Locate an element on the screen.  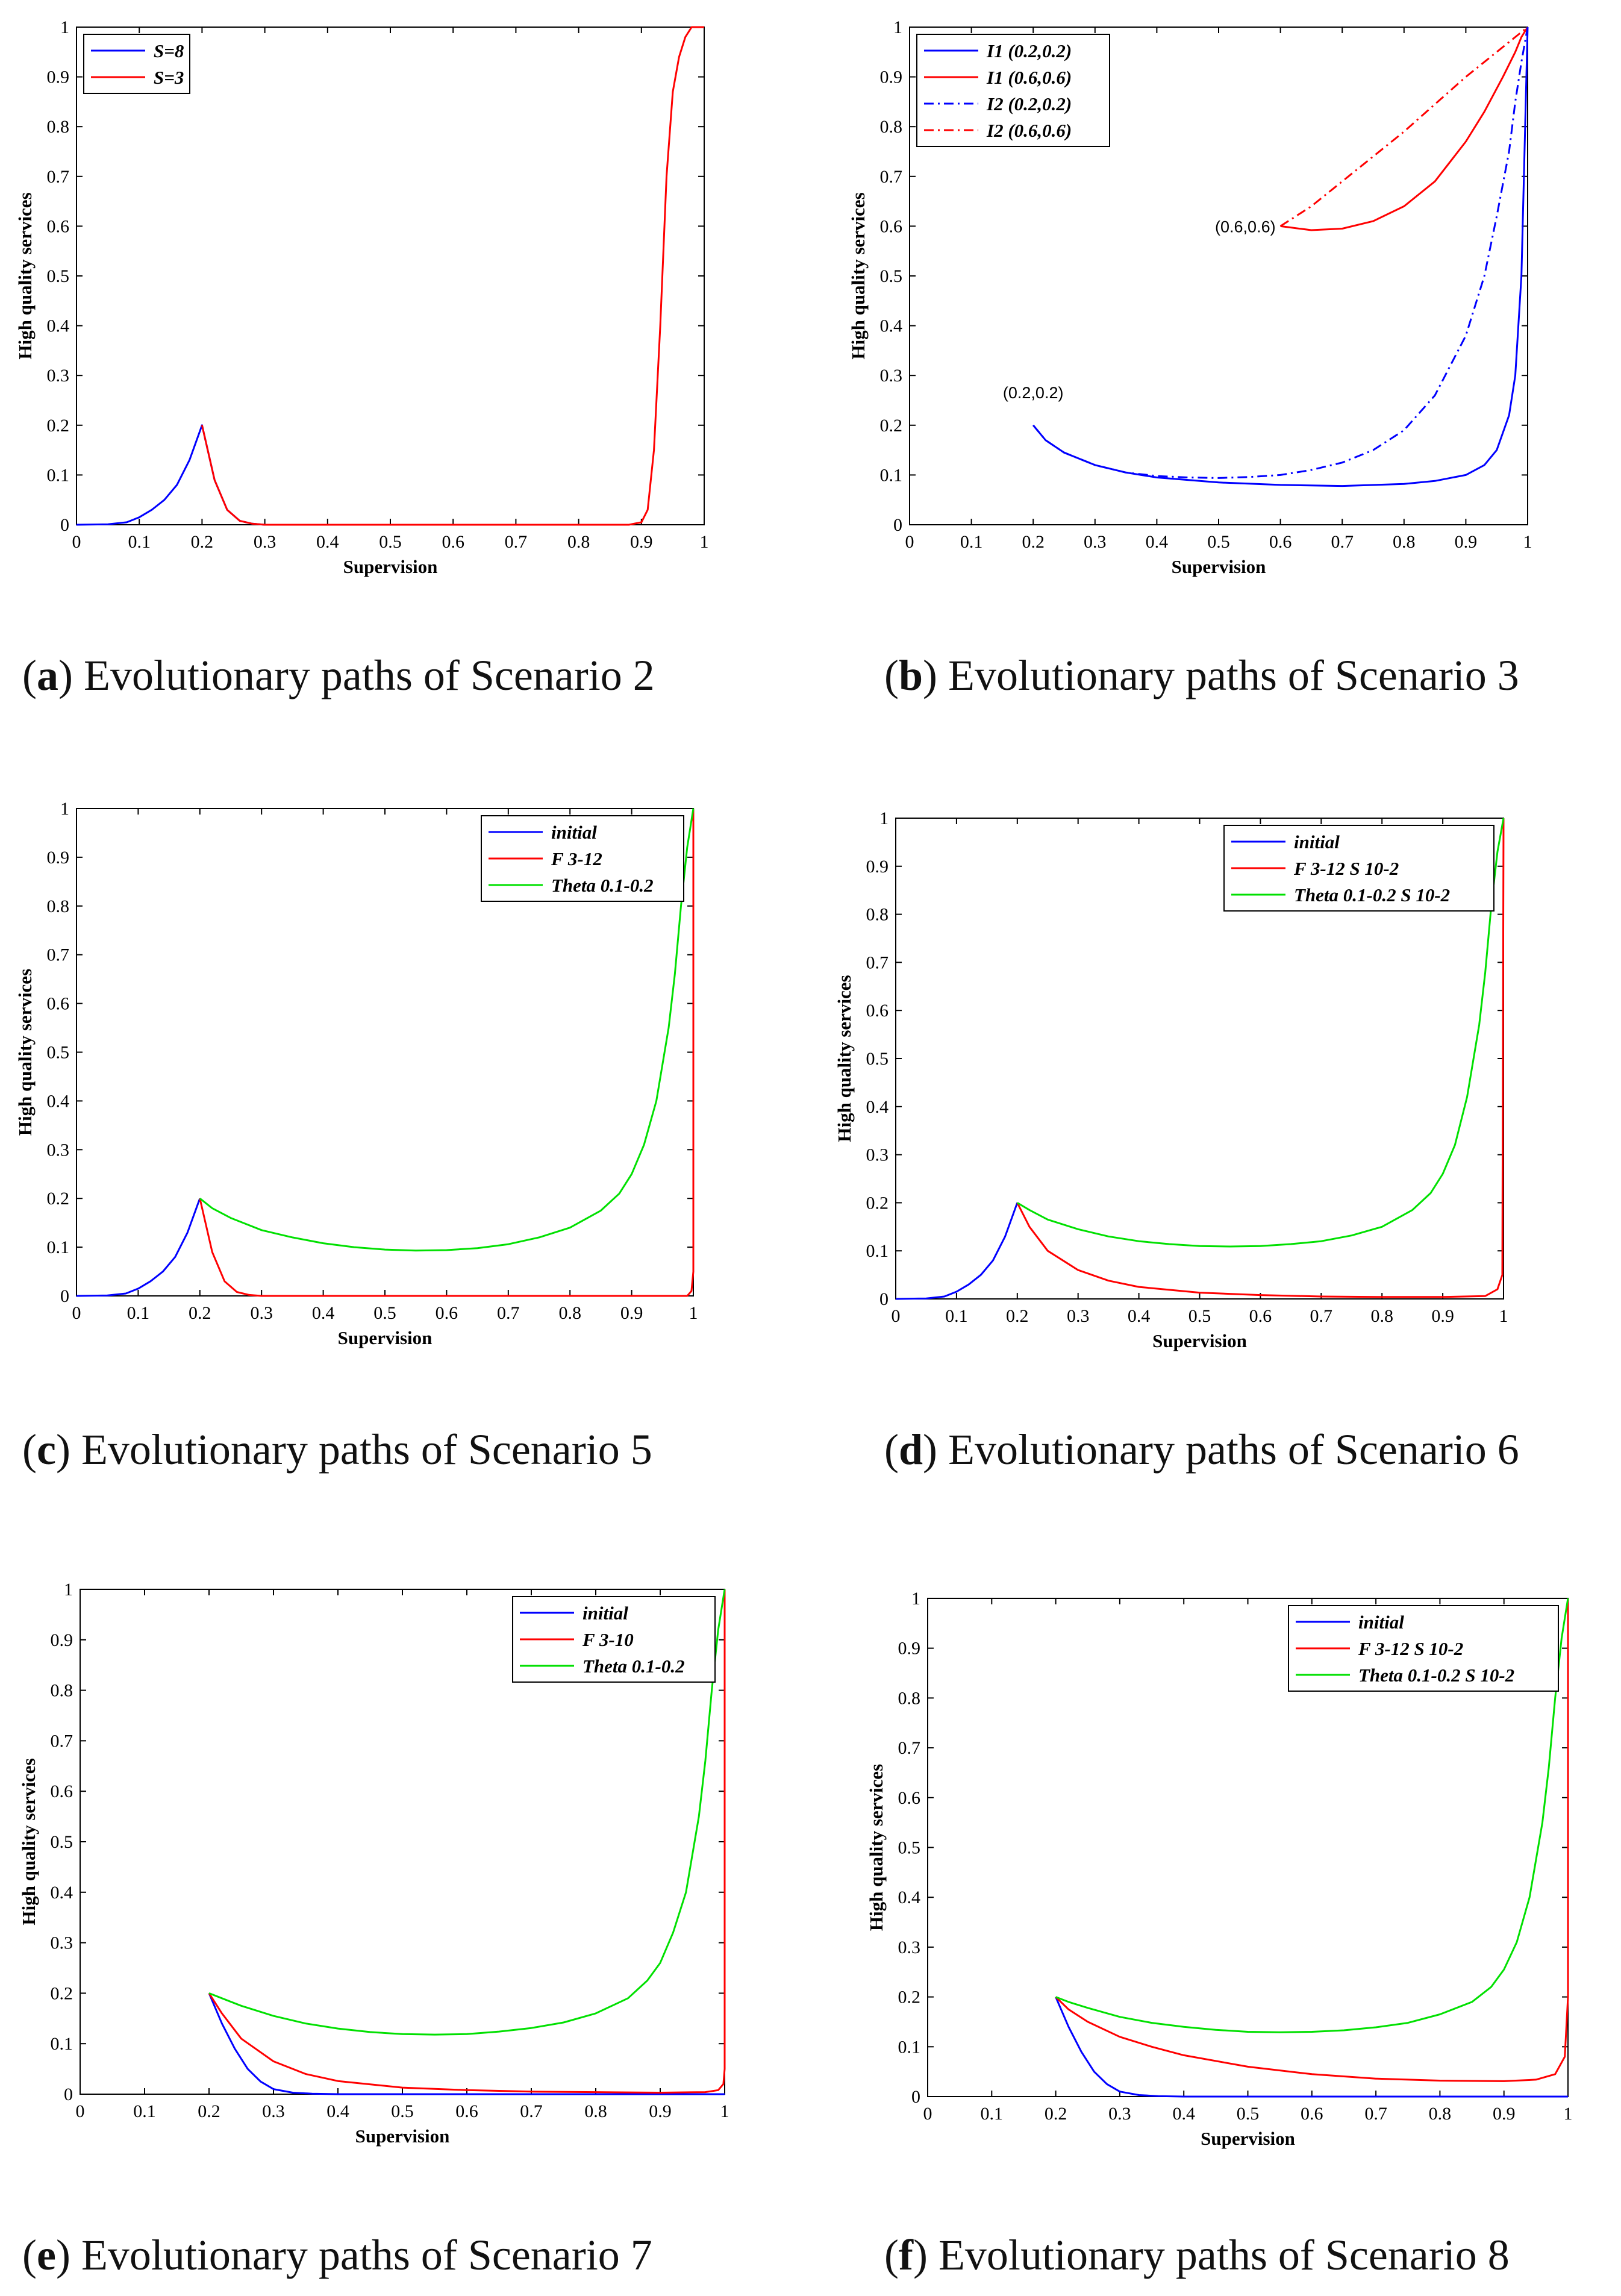
legend: S=8S=3 is located at coordinates (136, 64).